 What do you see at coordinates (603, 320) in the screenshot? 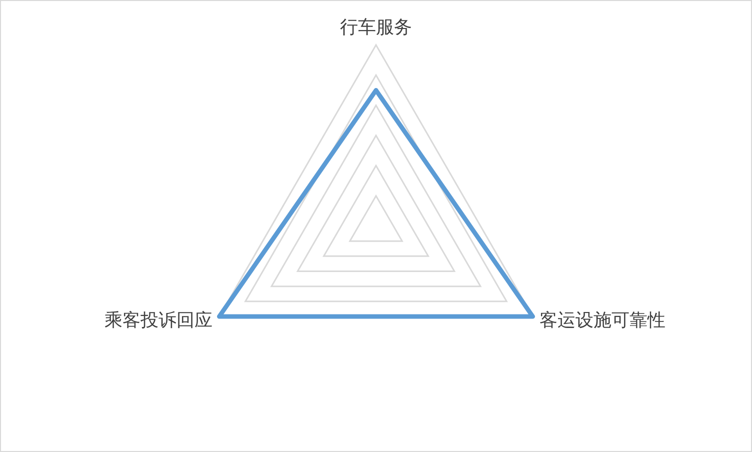
I see `spoke-label: 客运设施可靠性` at bounding box center [603, 320].